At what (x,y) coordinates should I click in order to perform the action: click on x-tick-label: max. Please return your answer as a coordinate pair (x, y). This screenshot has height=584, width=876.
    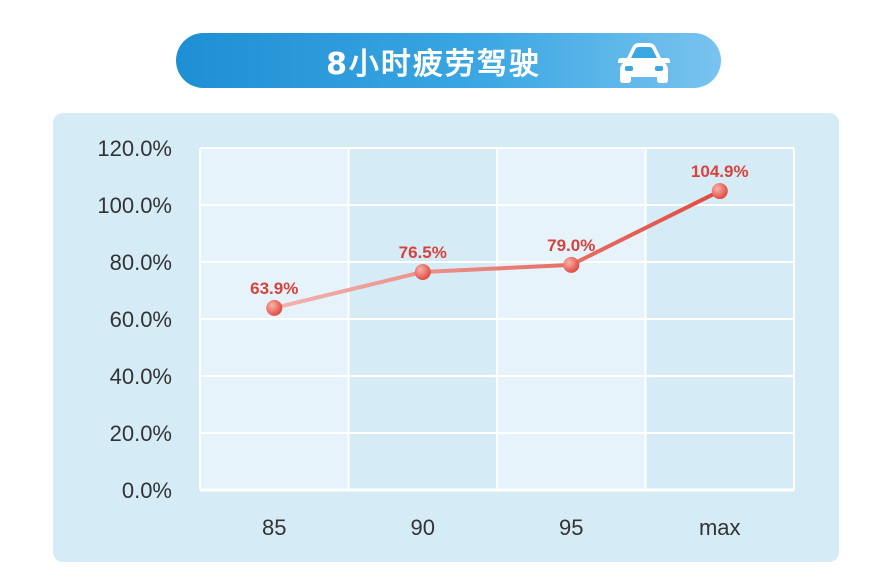
    Looking at the image, I should click on (720, 527).